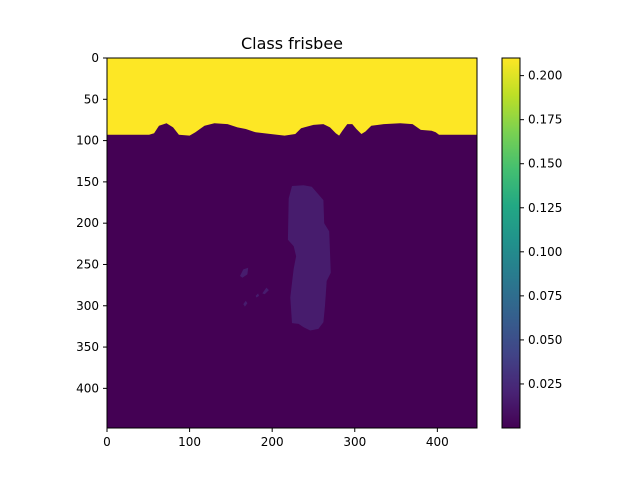 Image resolution: width=640 pixels, height=480 pixels. I want to click on colorbar-gradient, so click(511, 243).